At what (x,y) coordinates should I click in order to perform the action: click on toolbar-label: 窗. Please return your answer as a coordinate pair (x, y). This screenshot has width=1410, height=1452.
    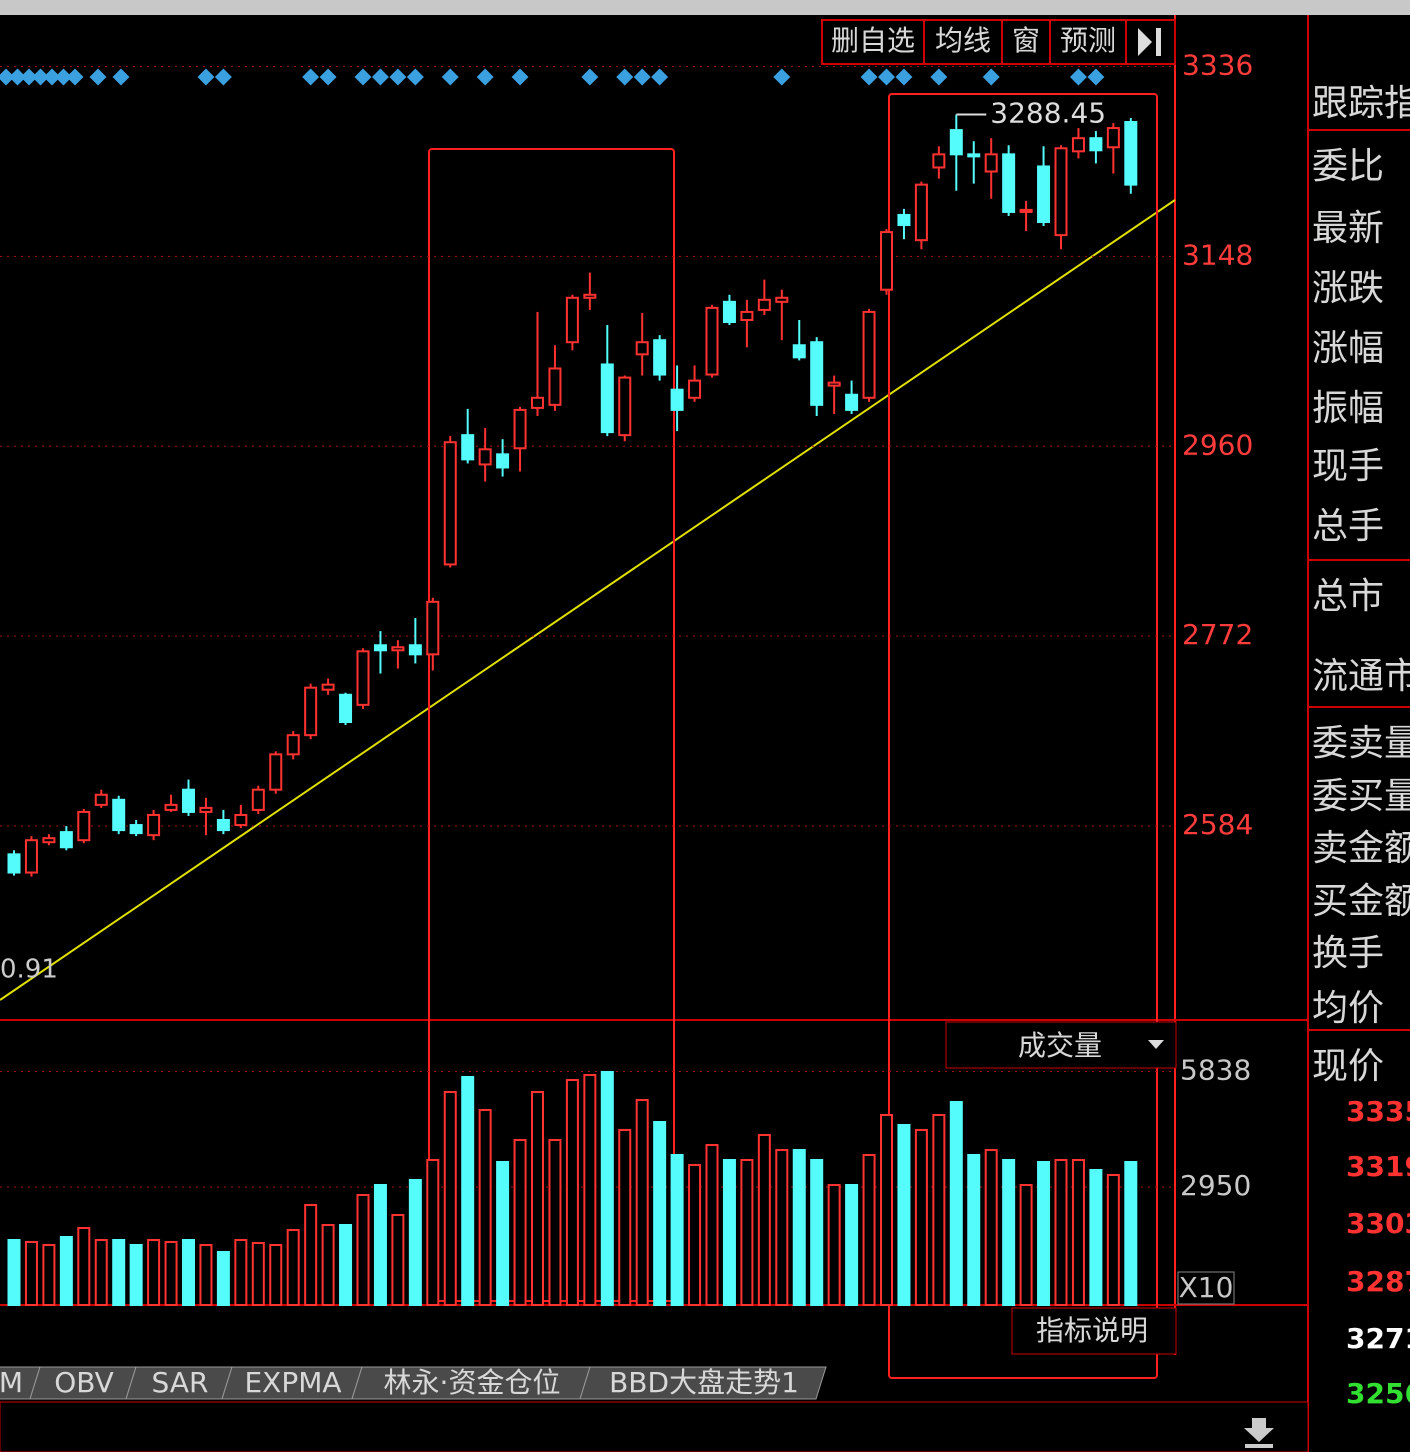
    Looking at the image, I should click on (1026, 40).